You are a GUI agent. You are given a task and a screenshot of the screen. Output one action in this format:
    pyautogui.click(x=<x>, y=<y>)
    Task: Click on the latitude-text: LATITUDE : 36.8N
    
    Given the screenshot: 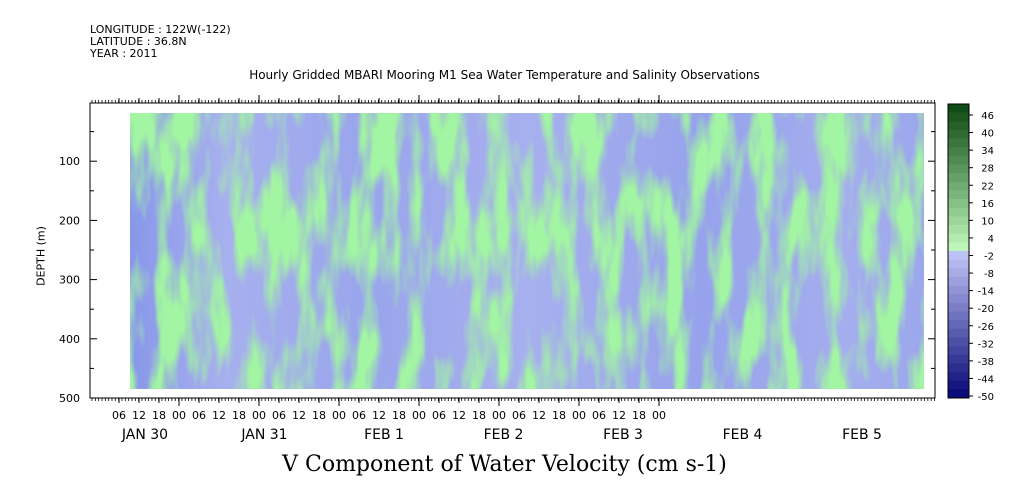 What is the action you would take?
    pyautogui.click(x=138, y=41)
    